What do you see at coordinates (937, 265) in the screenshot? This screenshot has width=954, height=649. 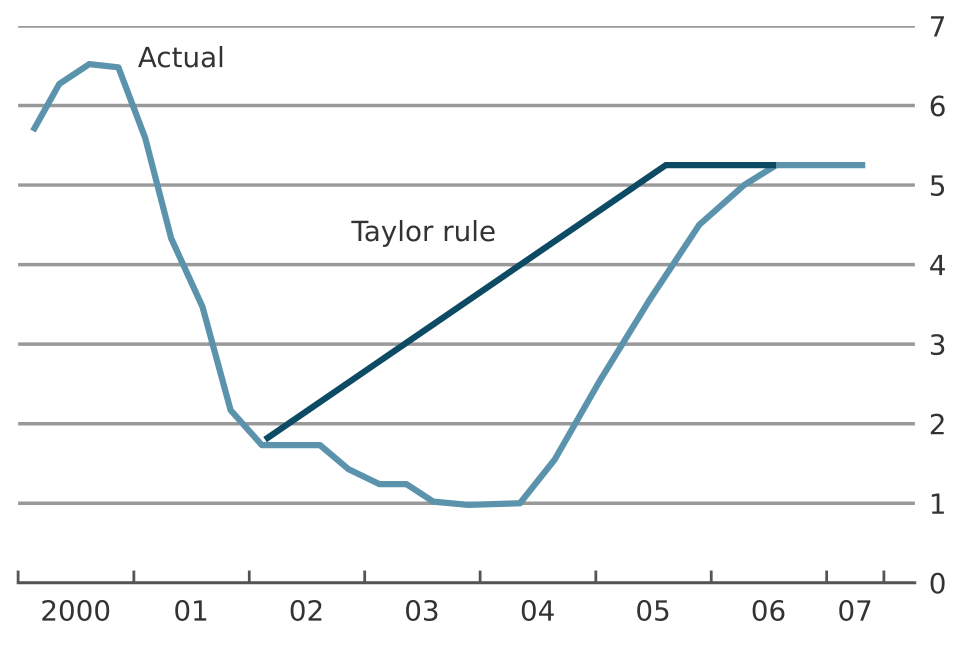 I see `y-tick-label: 4` at bounding box center [937, 265].